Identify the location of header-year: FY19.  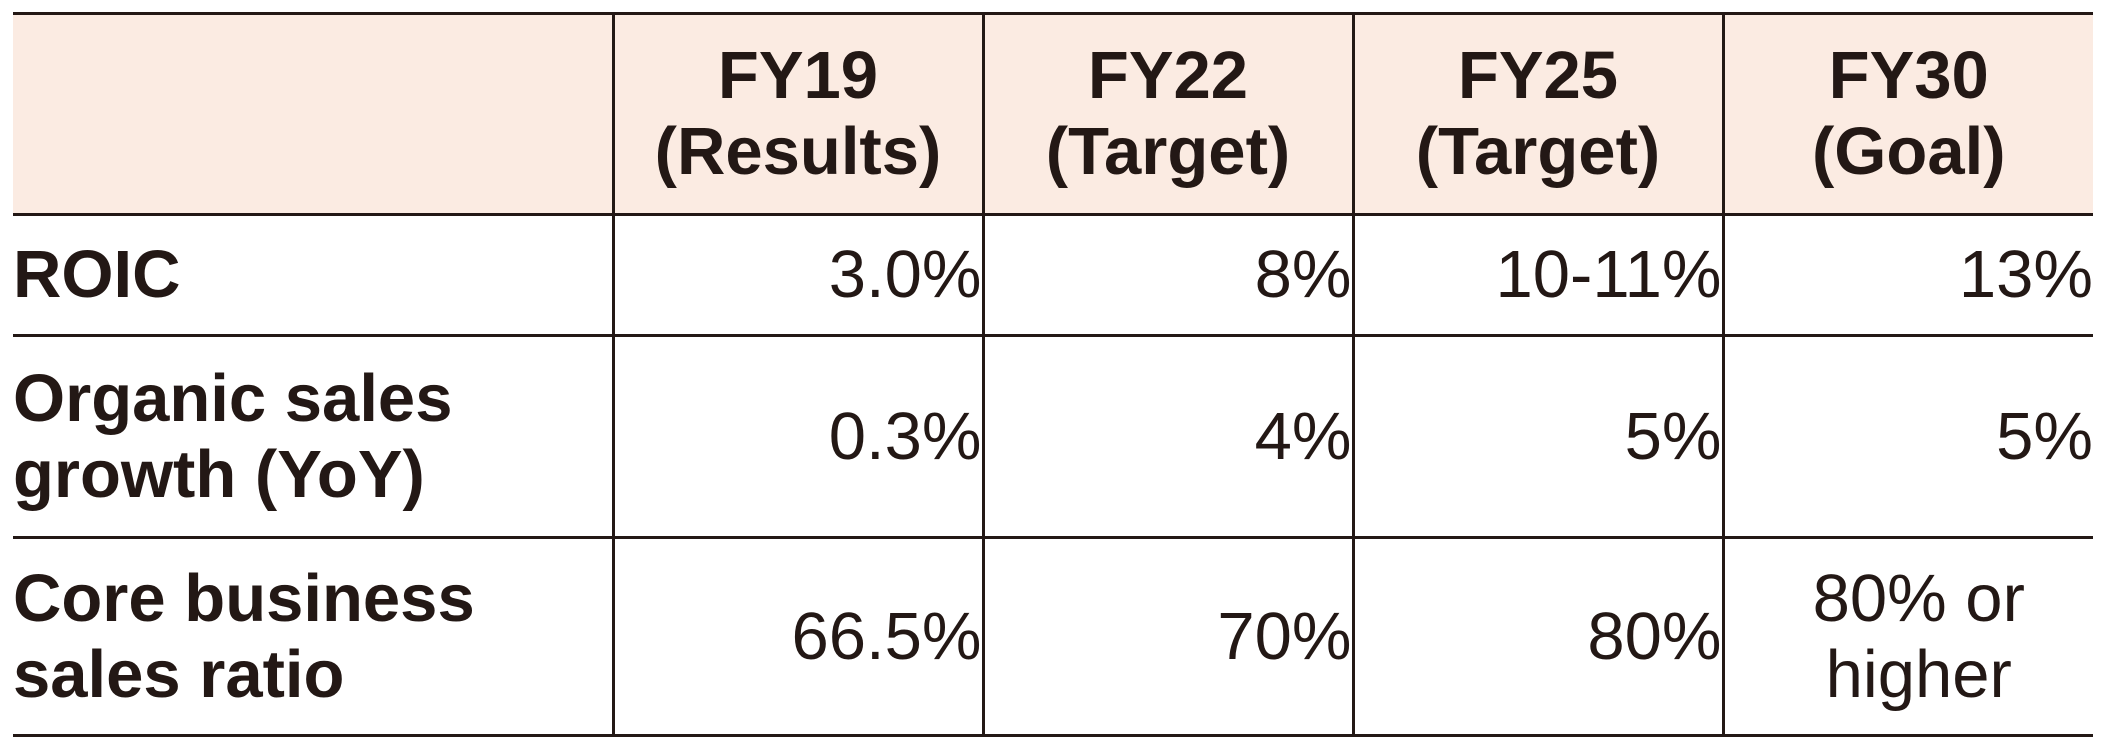
(798, 76).